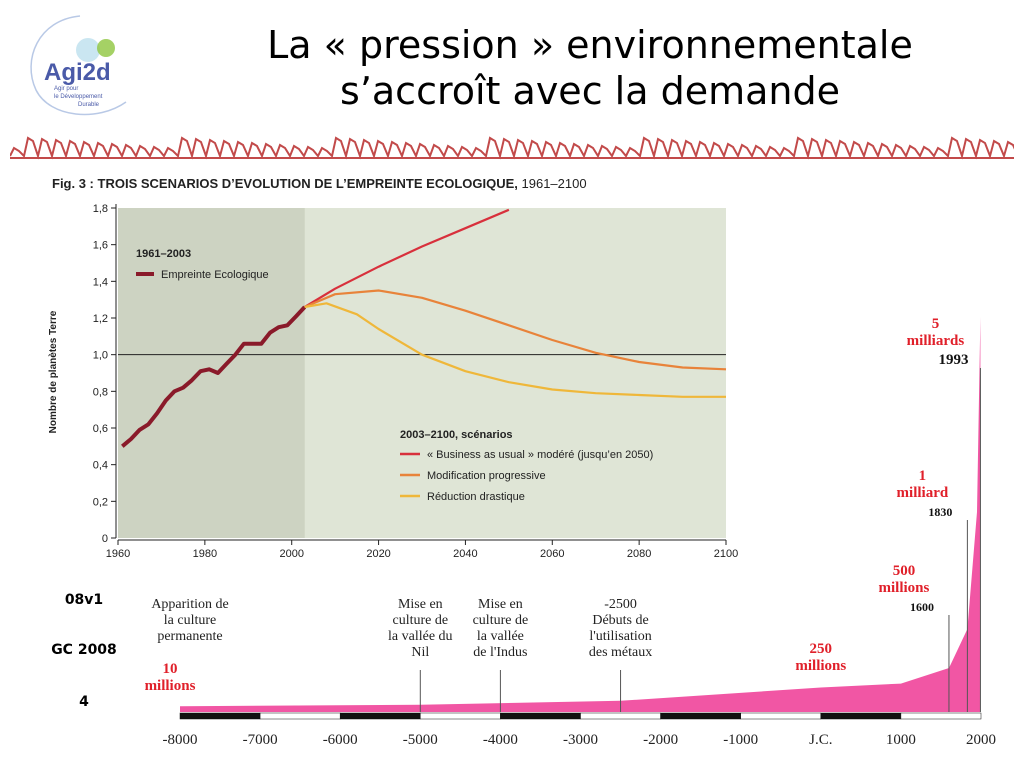 The height and width of the screenshot is (768, 1024). Describe the element at coordinates (100, 246) in the screenshot. I see `y-tick-label: 1,6` at that location.